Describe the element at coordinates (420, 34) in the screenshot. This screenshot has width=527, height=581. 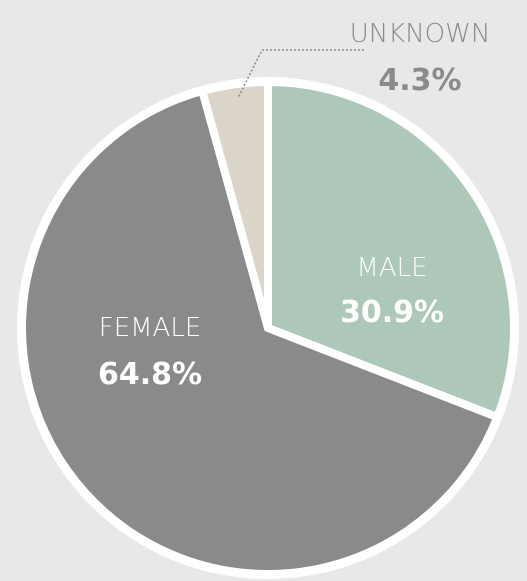
I see `category-label: UNKNOWN` at that location.